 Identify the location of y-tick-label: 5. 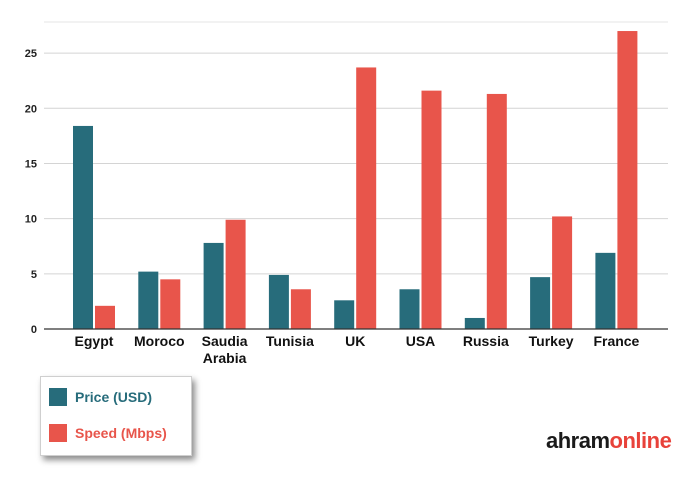
(34, 275).